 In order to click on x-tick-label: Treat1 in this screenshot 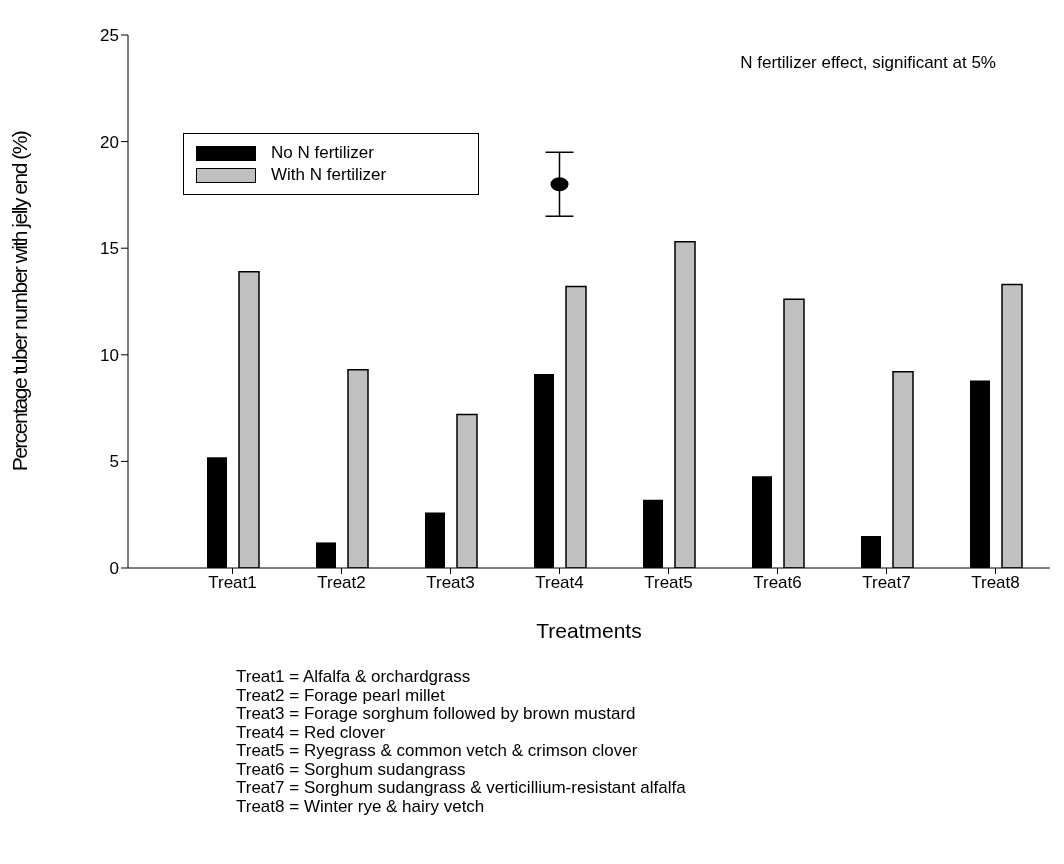, I will do `click(232, 583)`.